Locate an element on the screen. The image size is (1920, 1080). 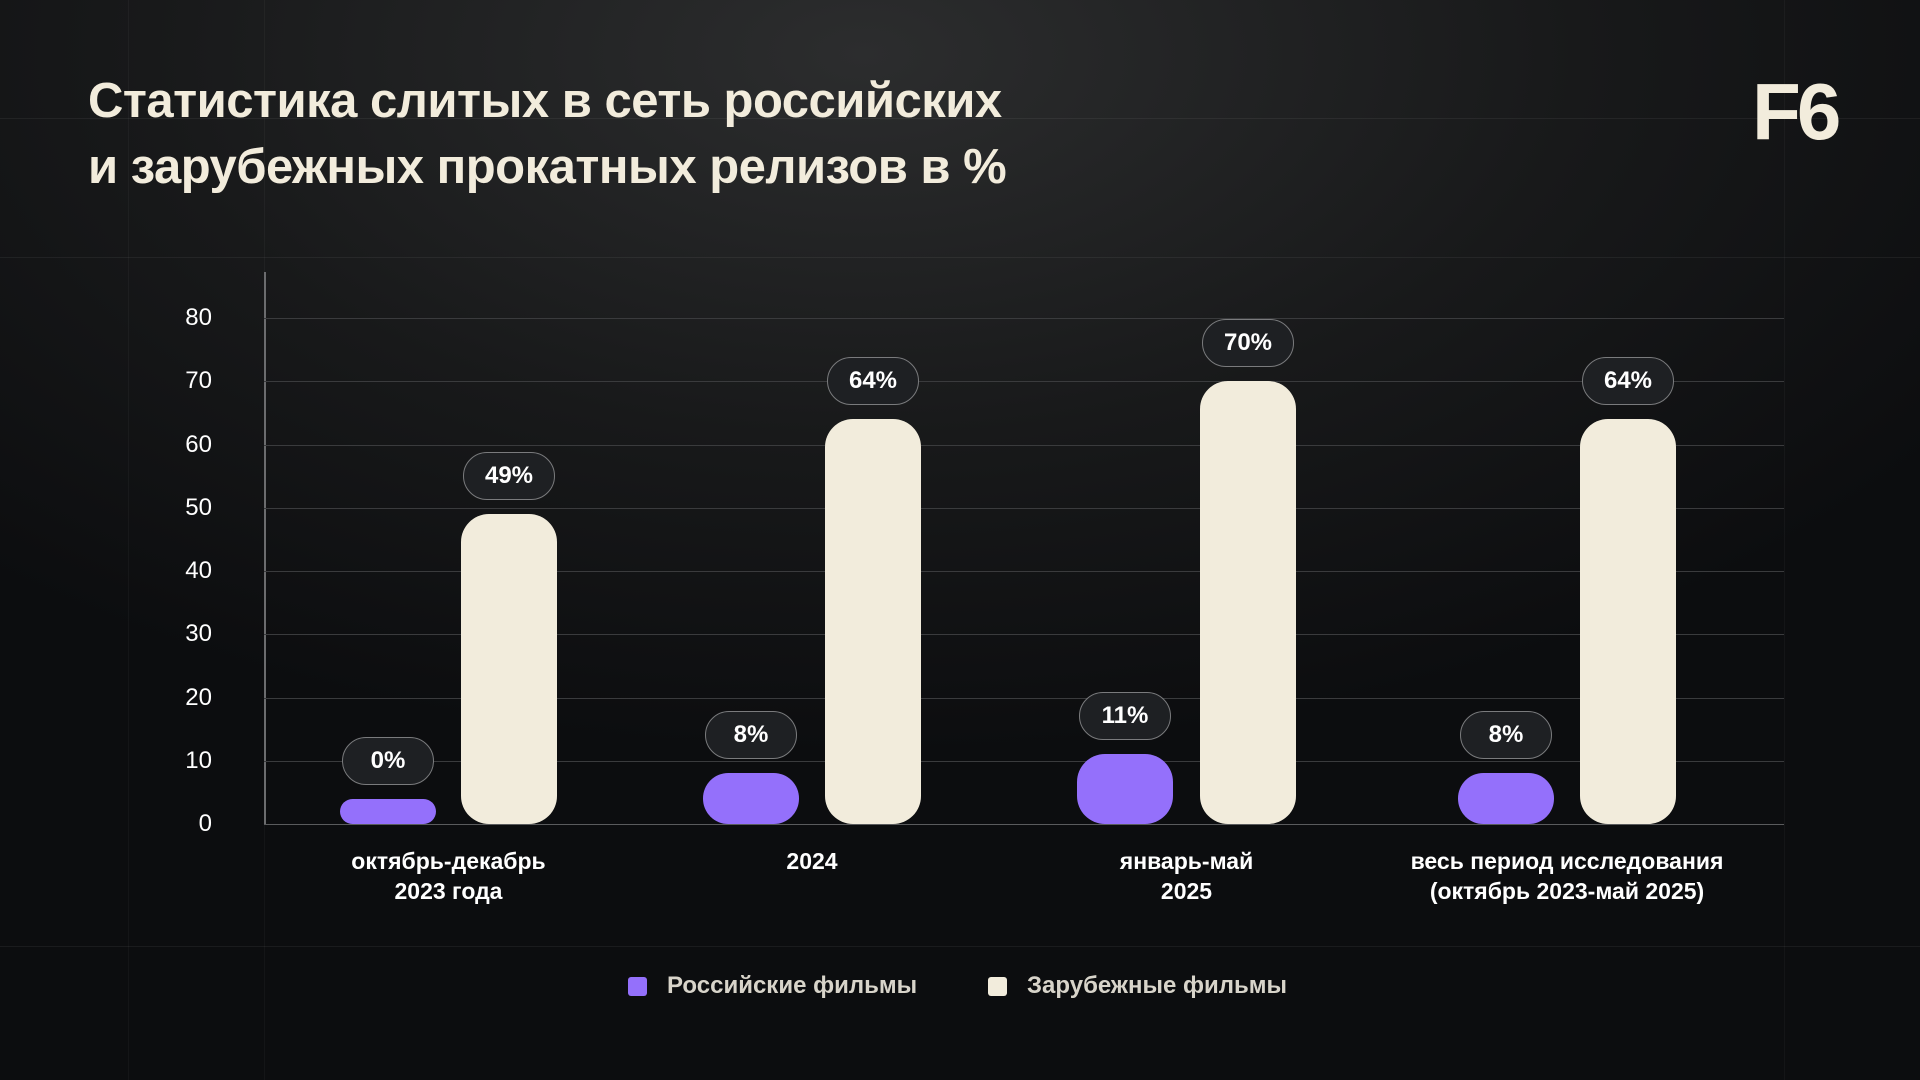
y-tick-label: 50 is located at coordinates (198, 507).